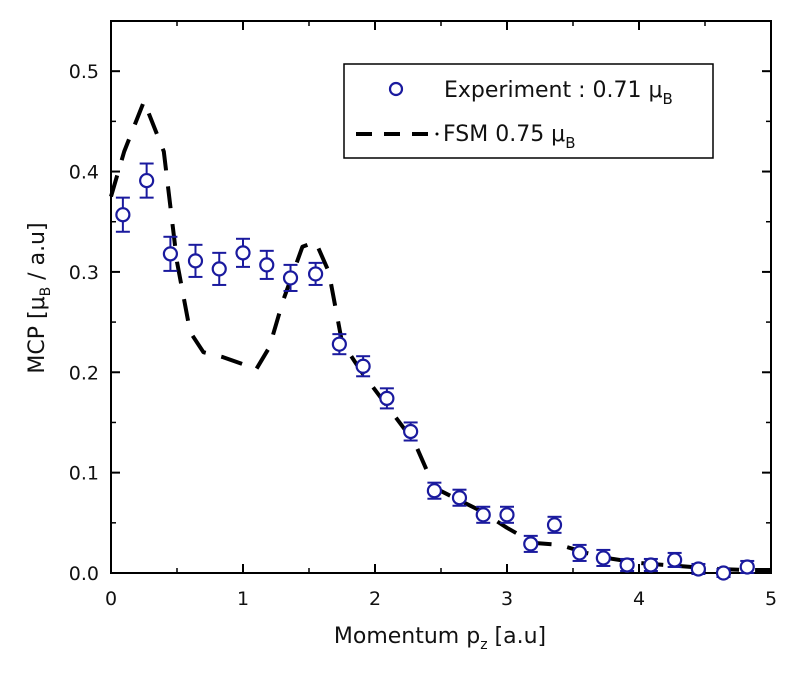 This screenshot has height=676, width=800. Describe the element at coordinates (84, 574) in the screenshot. I see `y-tick-label: 0.0` at that location.